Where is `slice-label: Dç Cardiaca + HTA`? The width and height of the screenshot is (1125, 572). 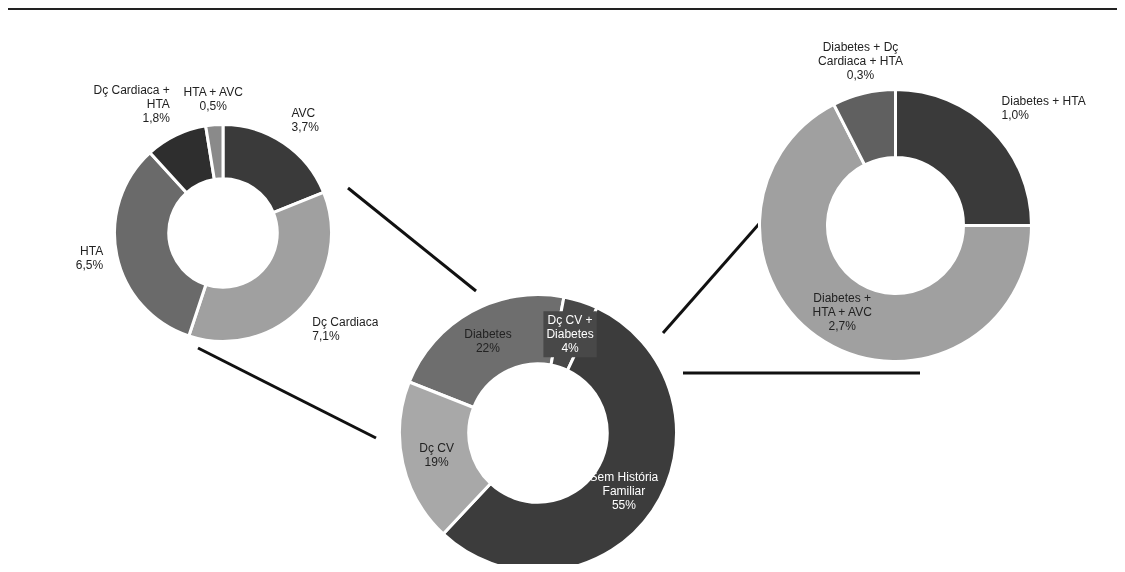
slice-label: Dç Cardiaca + HTA is located at coordinates (131, 96).